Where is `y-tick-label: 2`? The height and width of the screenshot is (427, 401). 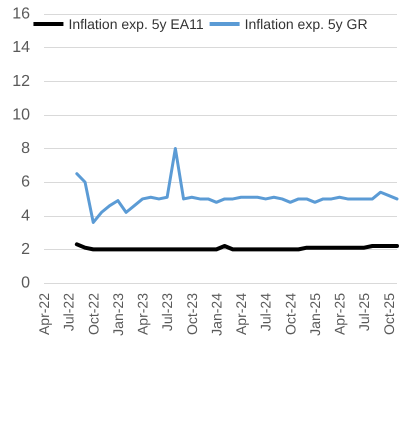 y-tick-label: 2 is located at coordinates (25, 249).